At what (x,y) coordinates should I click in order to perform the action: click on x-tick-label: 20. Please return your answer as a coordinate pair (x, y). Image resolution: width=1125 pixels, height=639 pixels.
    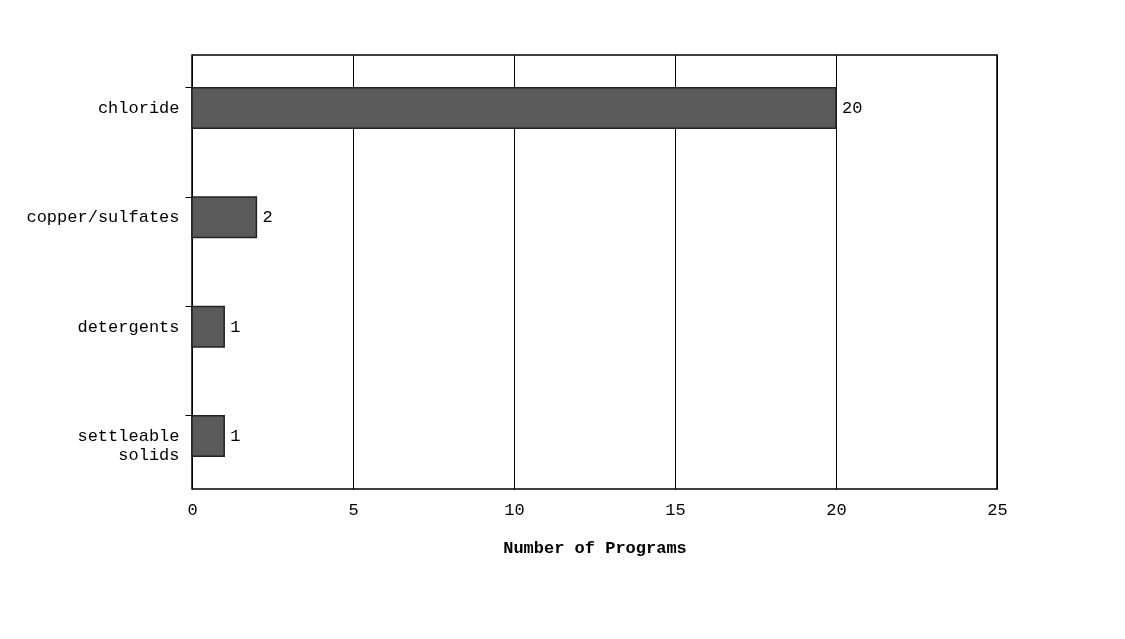
    Looking at the image, I should click on (836, 510).